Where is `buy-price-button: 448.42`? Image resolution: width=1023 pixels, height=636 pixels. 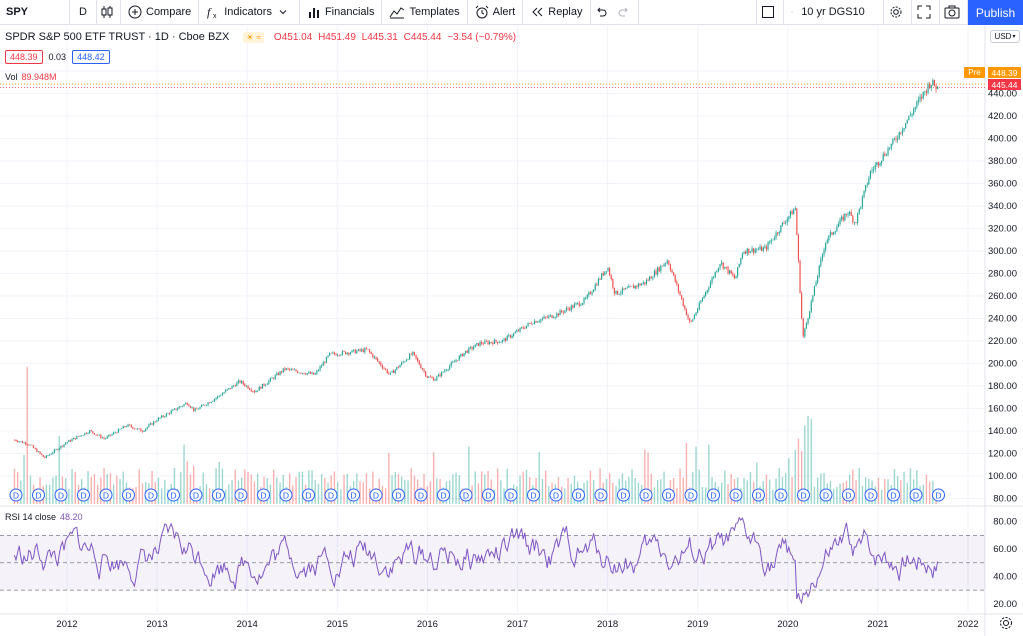
buy-price-button: 448.42 is located at coordinates (91, 57).